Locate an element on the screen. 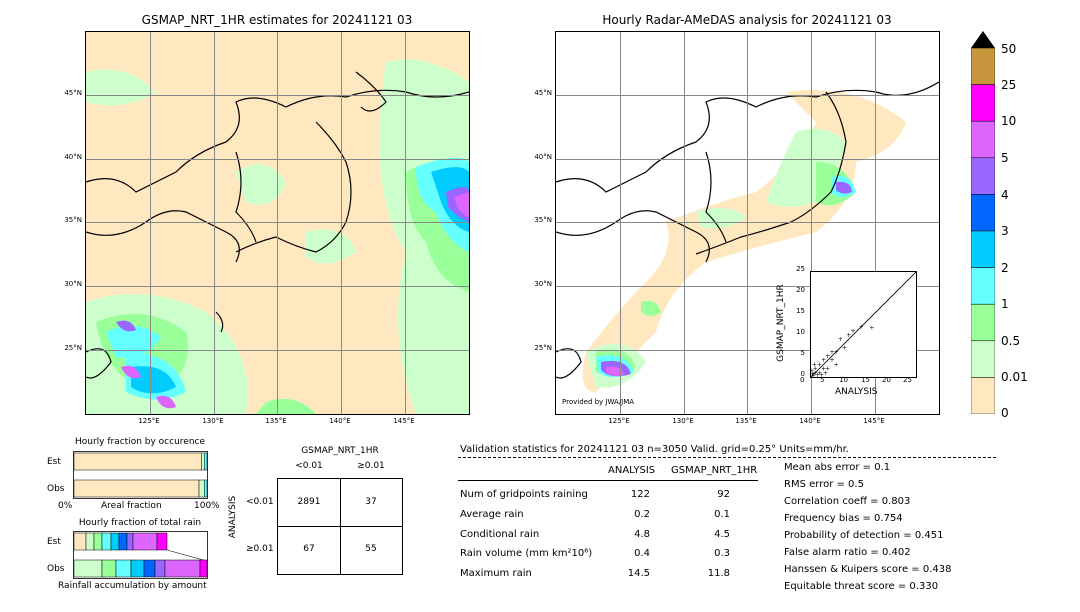 The image size is (1080, 612). validation-col-analysis: ANALYSIS is located at coordinates (632, 470).